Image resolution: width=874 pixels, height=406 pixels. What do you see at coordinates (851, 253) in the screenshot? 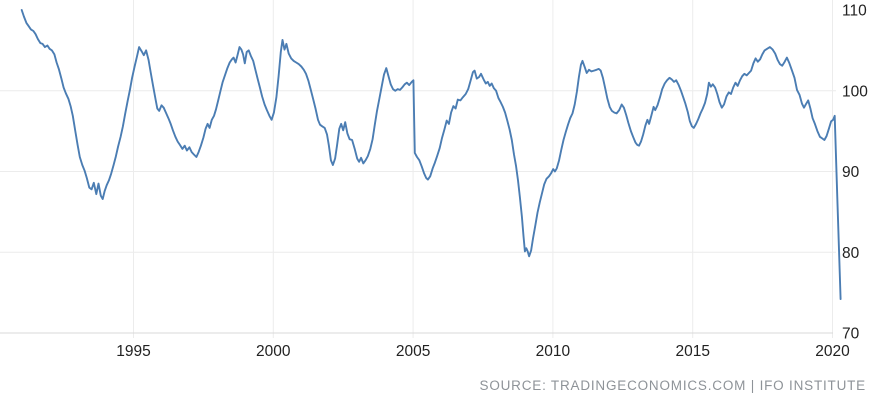
I see `y-axis-label-80: 80` at bounding box center [851, 253].